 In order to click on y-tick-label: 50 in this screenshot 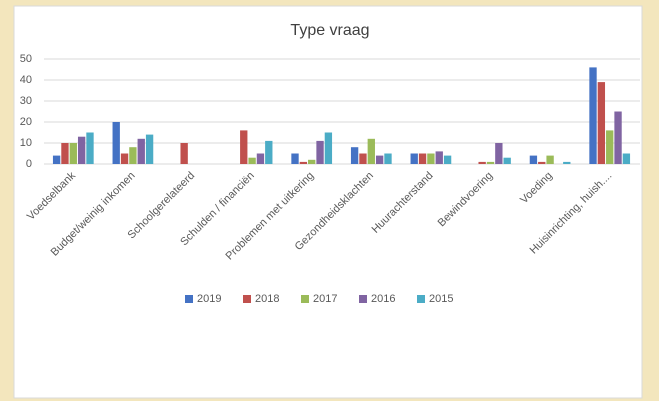, I will do `click(26, 59)`.